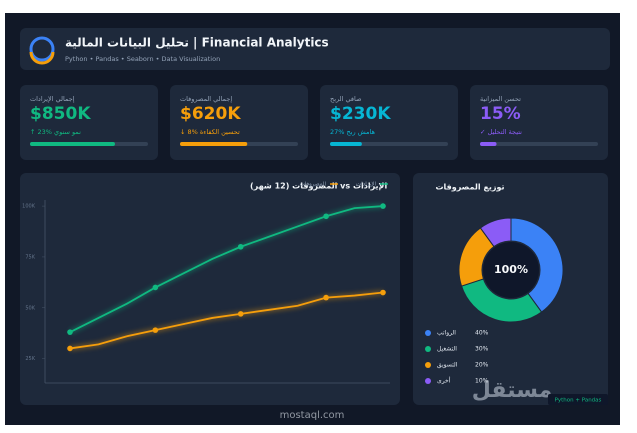  Describe the element at coordinates (482, 333) in the screenshot. I see `legend-value: 40%` at that location.